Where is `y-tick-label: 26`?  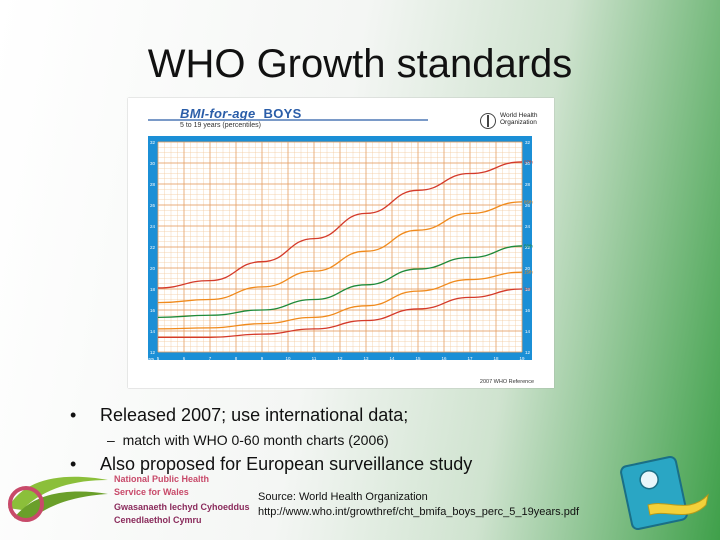
y-tick-label: 26 is located at coordinates (153, 205).